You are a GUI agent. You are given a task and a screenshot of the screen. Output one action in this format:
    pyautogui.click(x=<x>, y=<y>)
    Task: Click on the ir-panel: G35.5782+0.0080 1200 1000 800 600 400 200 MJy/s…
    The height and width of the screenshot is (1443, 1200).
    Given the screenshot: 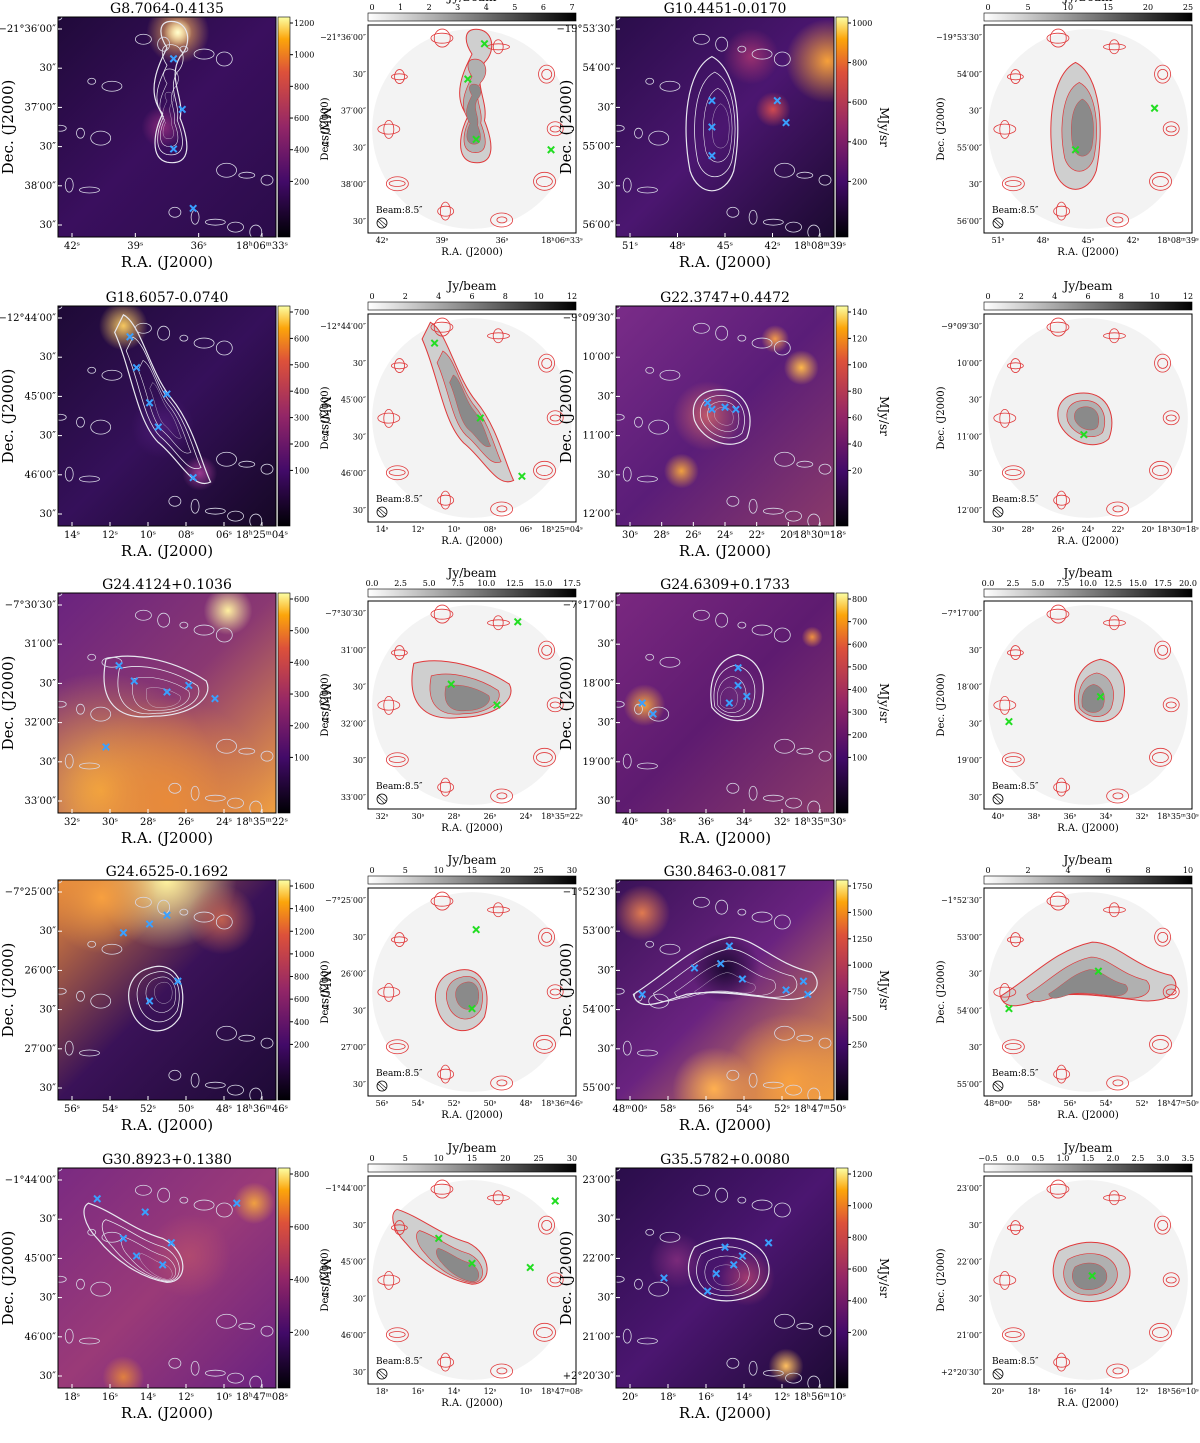 What is the action you would take?
    pyautogui.click(x=724, y=1287)
    